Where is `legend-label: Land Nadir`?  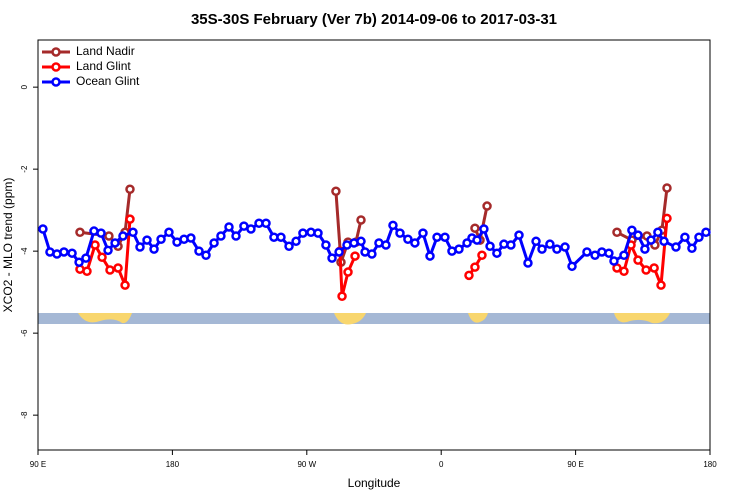
legend-label: Land Nadir is located at coordinates (105, 51).